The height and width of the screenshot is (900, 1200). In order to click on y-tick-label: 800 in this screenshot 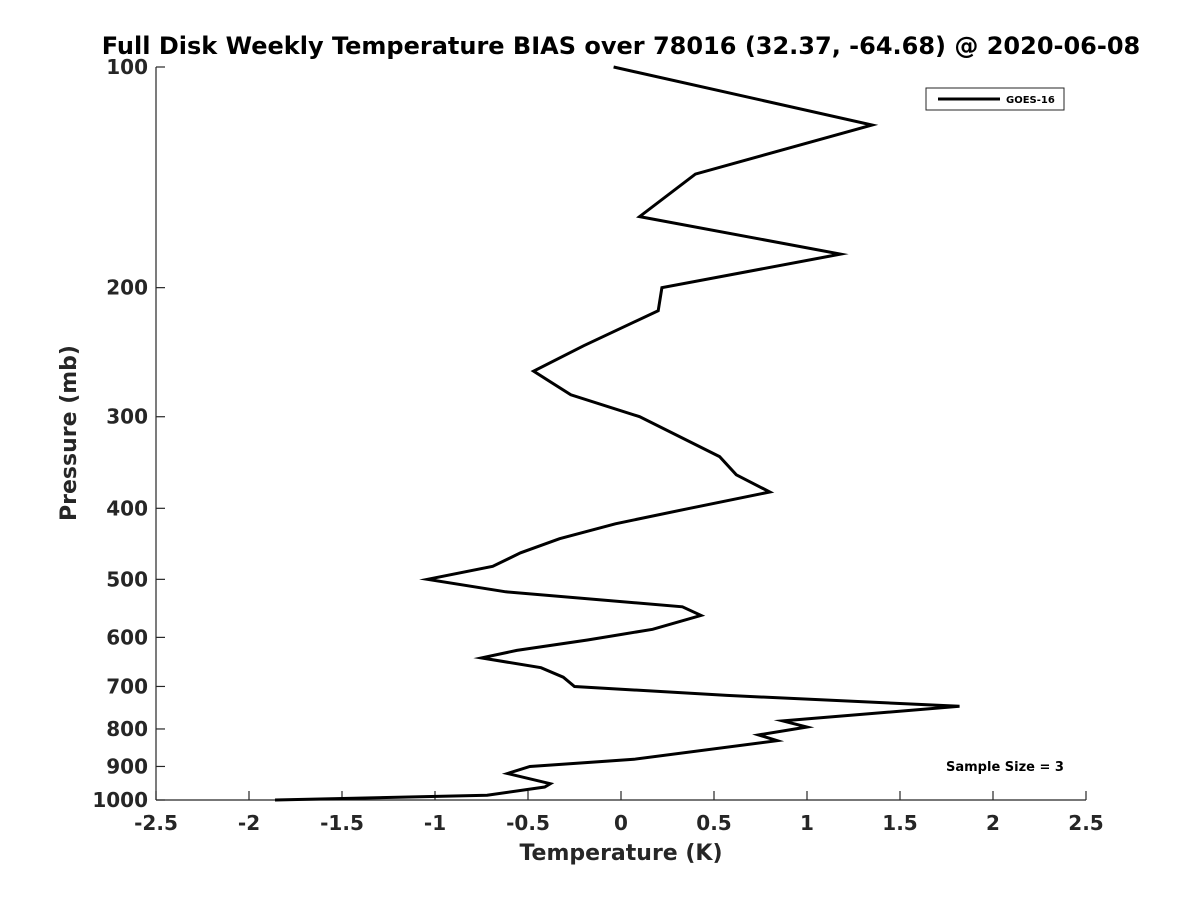, I will do `click(127, 729)`.